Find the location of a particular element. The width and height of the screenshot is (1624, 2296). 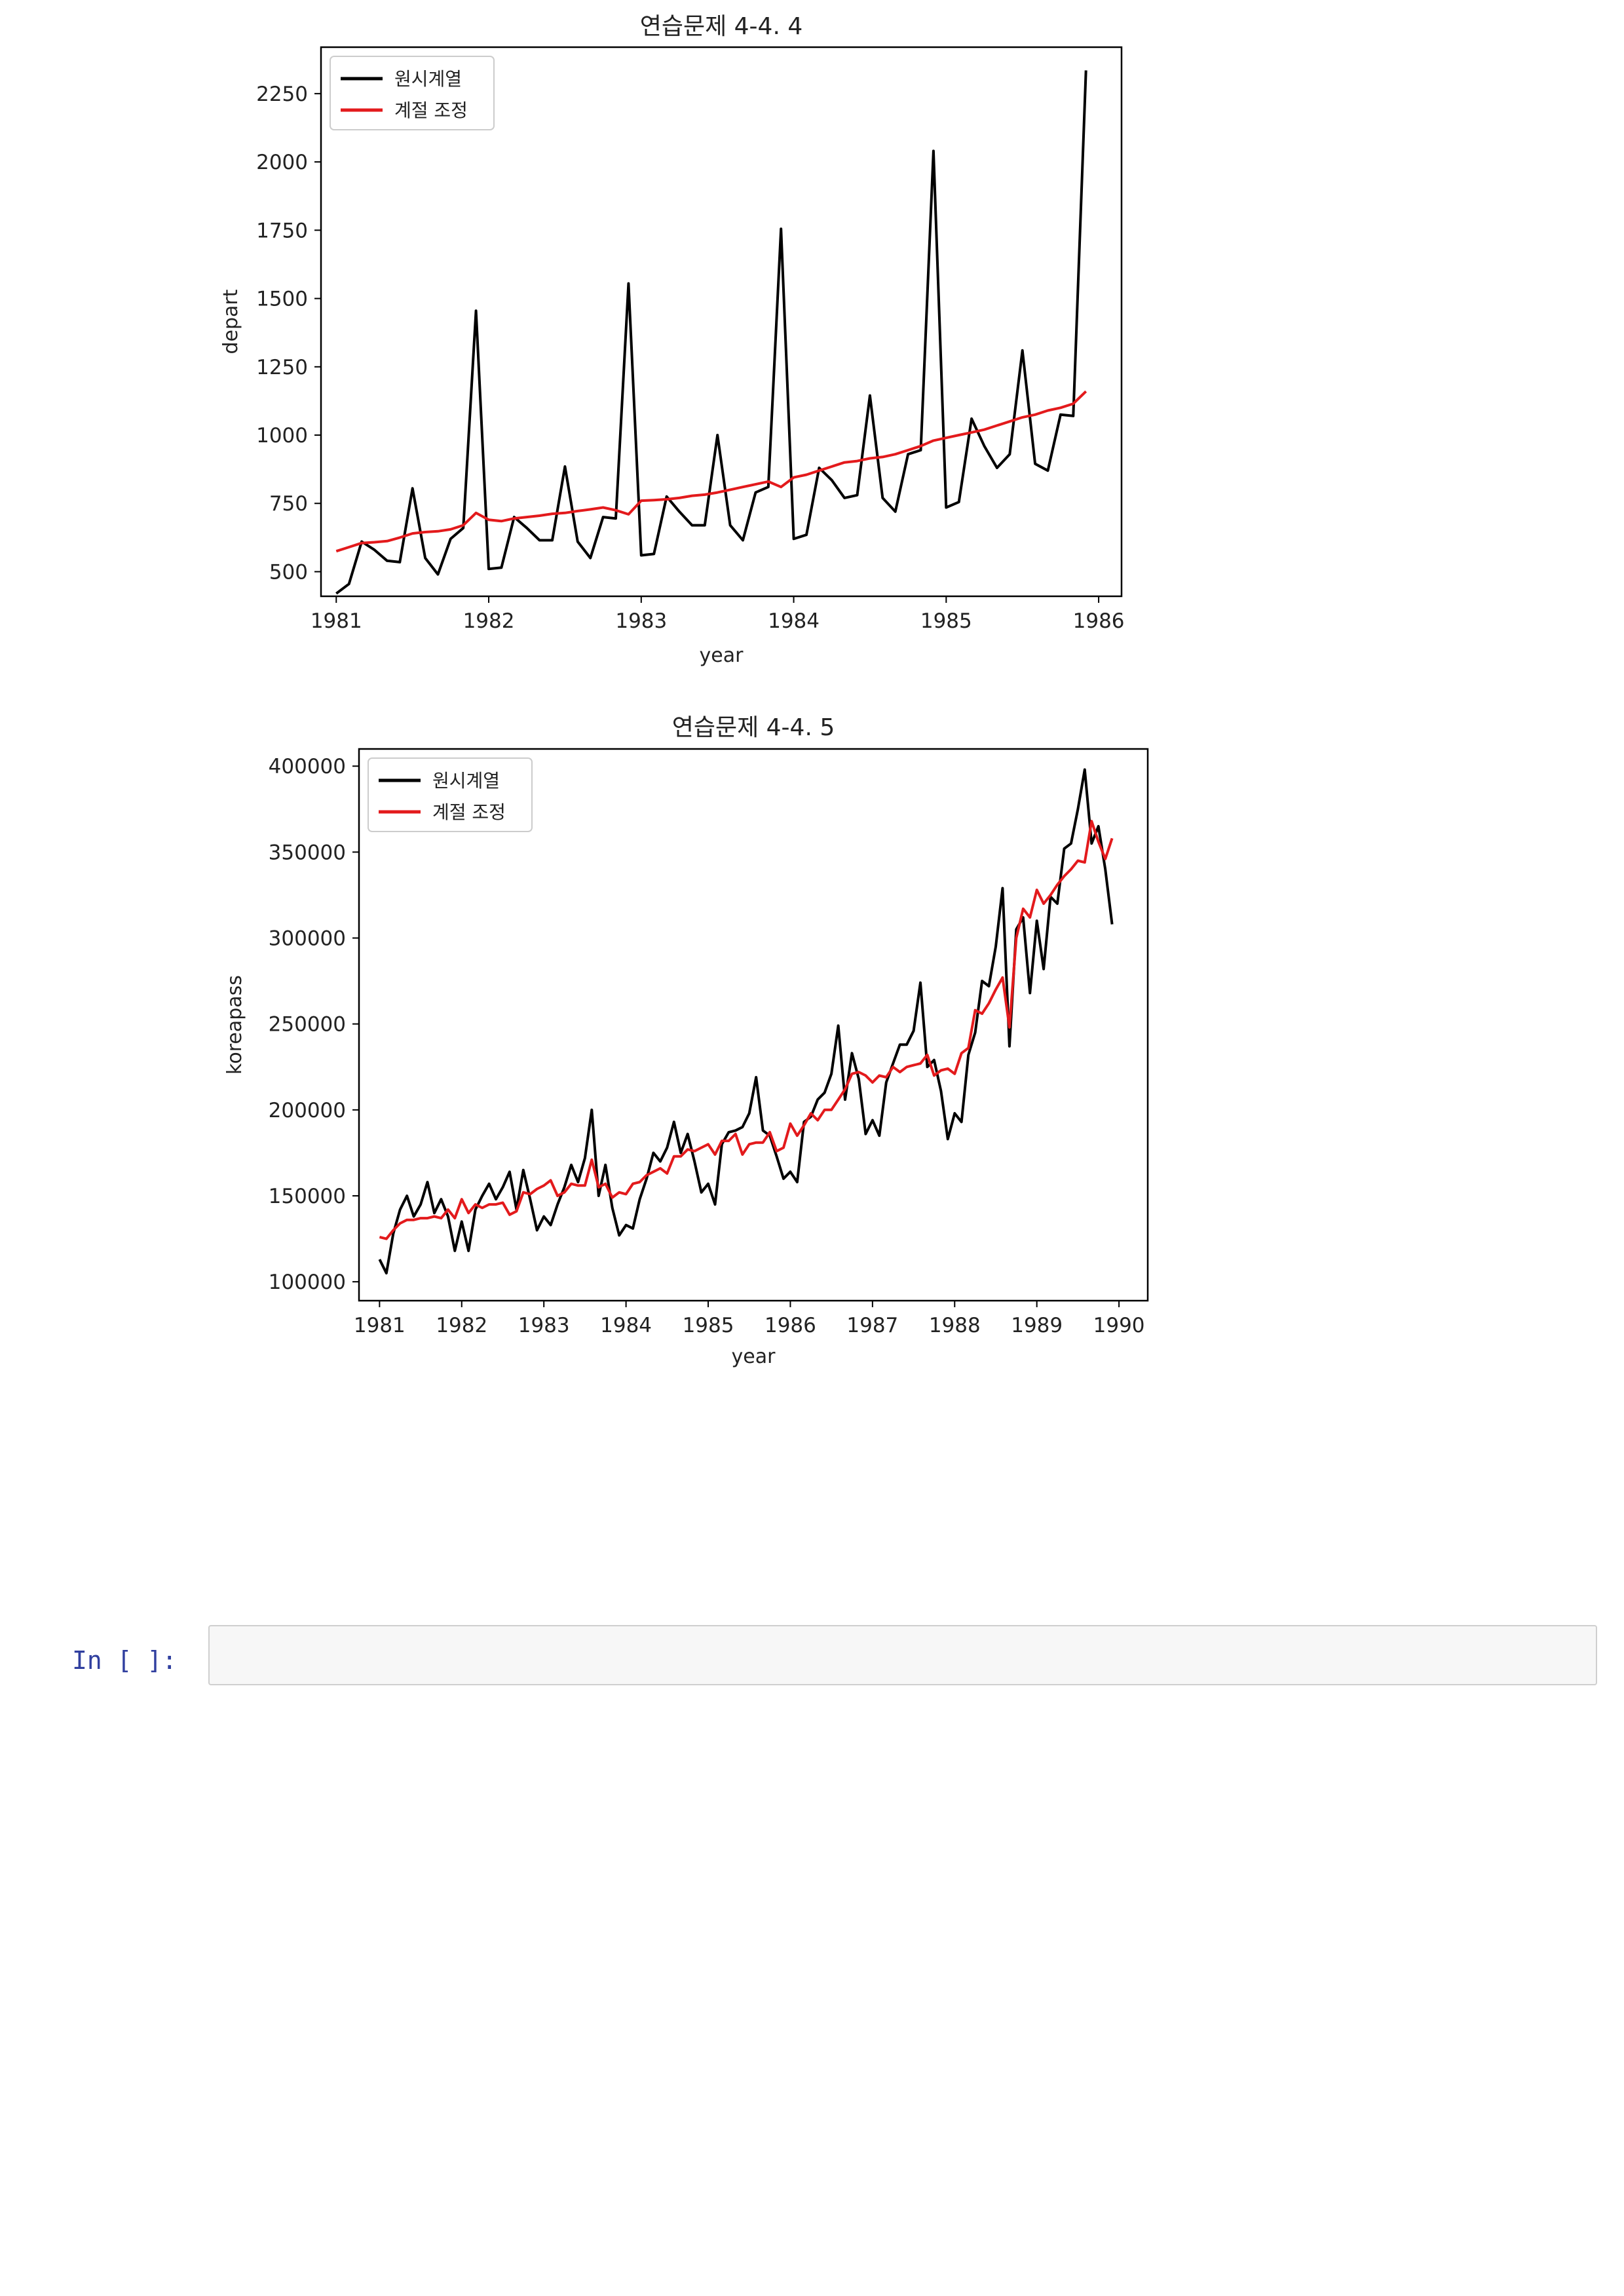

chart-title: 연습문제 4-4. 5 is located at coordinates (753, 727).